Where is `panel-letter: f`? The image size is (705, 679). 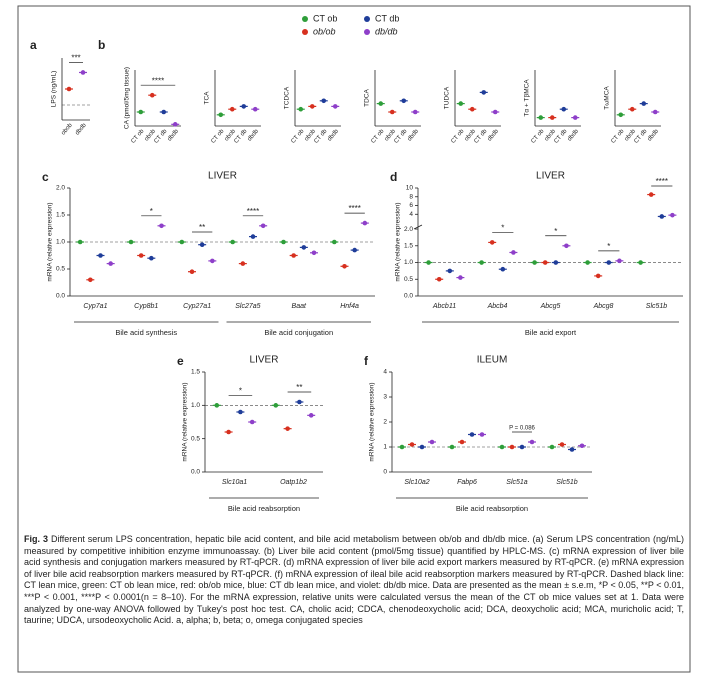 panel-letter: f is located at coordinates (366, 361).